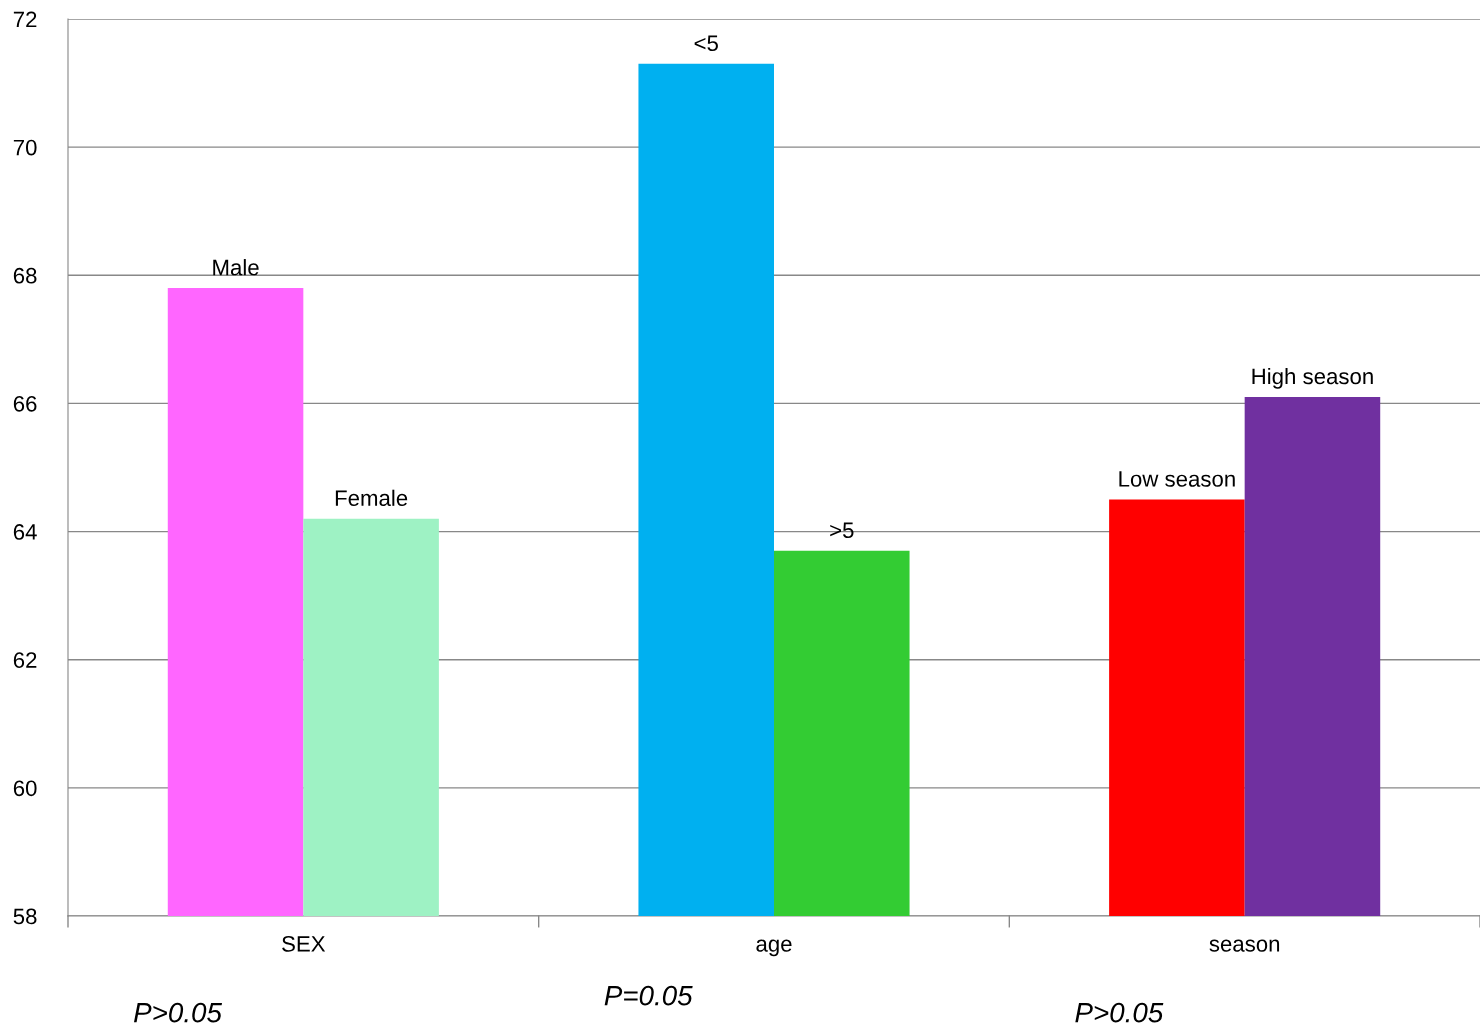 The height and width of the screenshot is (1027, 1480). Describe the element at coordinates (25, 19) in the screenshot. I see `y-tick-label: 72` at that location.